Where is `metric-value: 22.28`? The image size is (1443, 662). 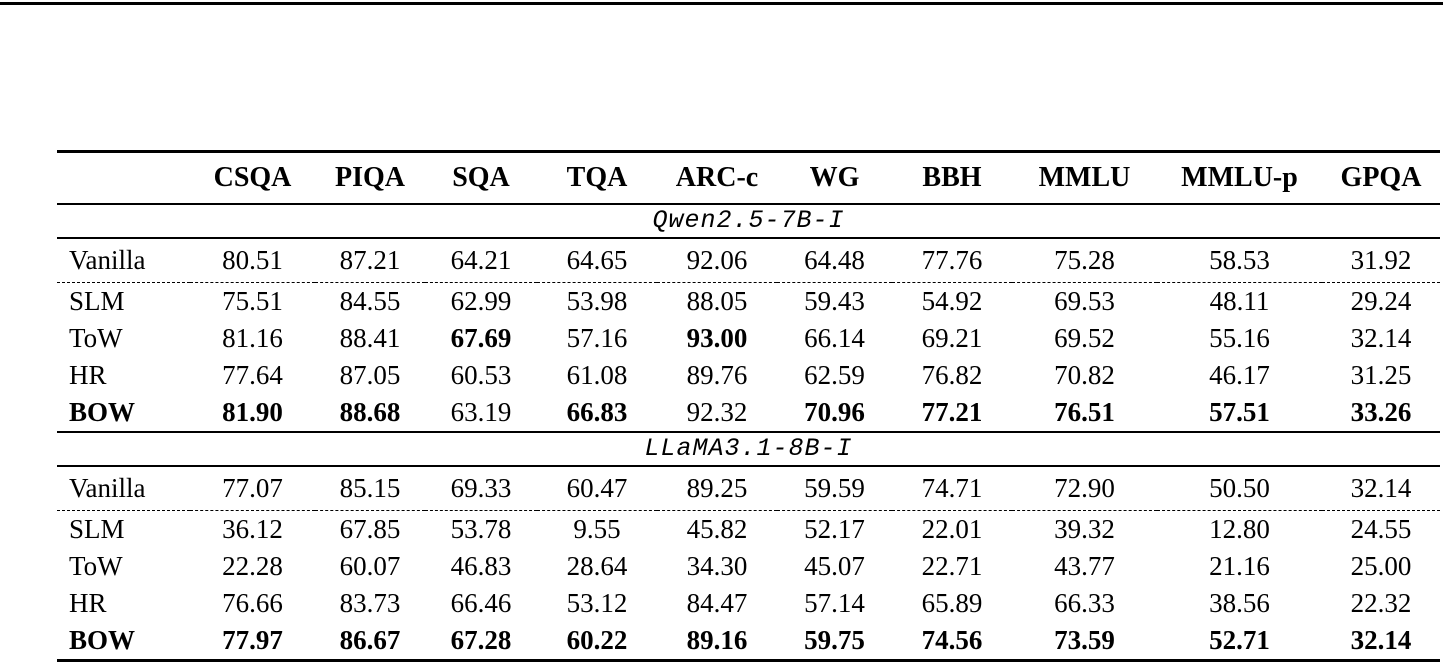 metric-value: 22.28 is located at coordinates (252, 566).